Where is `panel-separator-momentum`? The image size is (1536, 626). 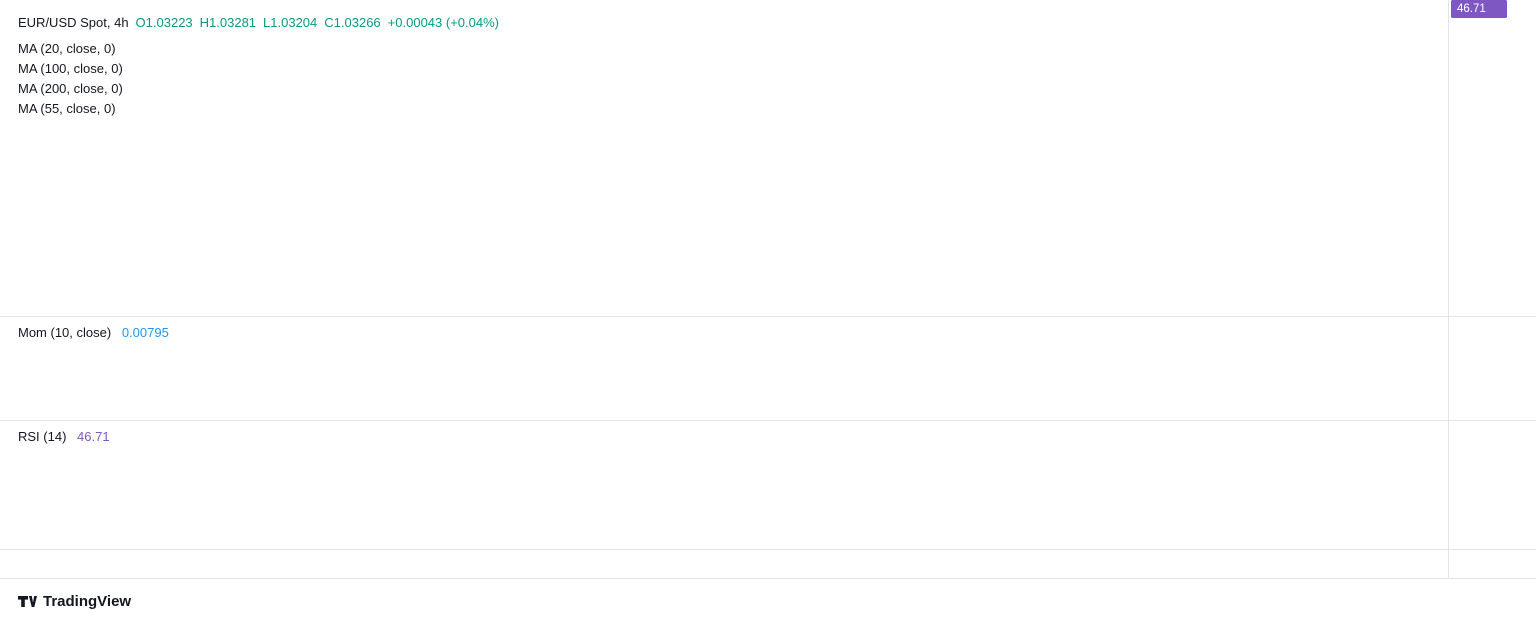
panel-separator-momentum is located at coordinates (768, 316).